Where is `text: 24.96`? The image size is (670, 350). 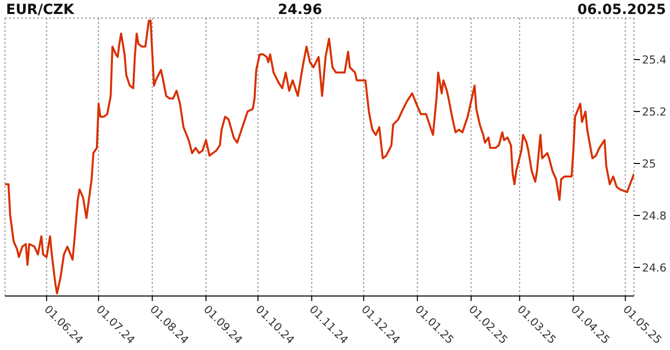
text: 24.96 is located at coordinates (300, 10).